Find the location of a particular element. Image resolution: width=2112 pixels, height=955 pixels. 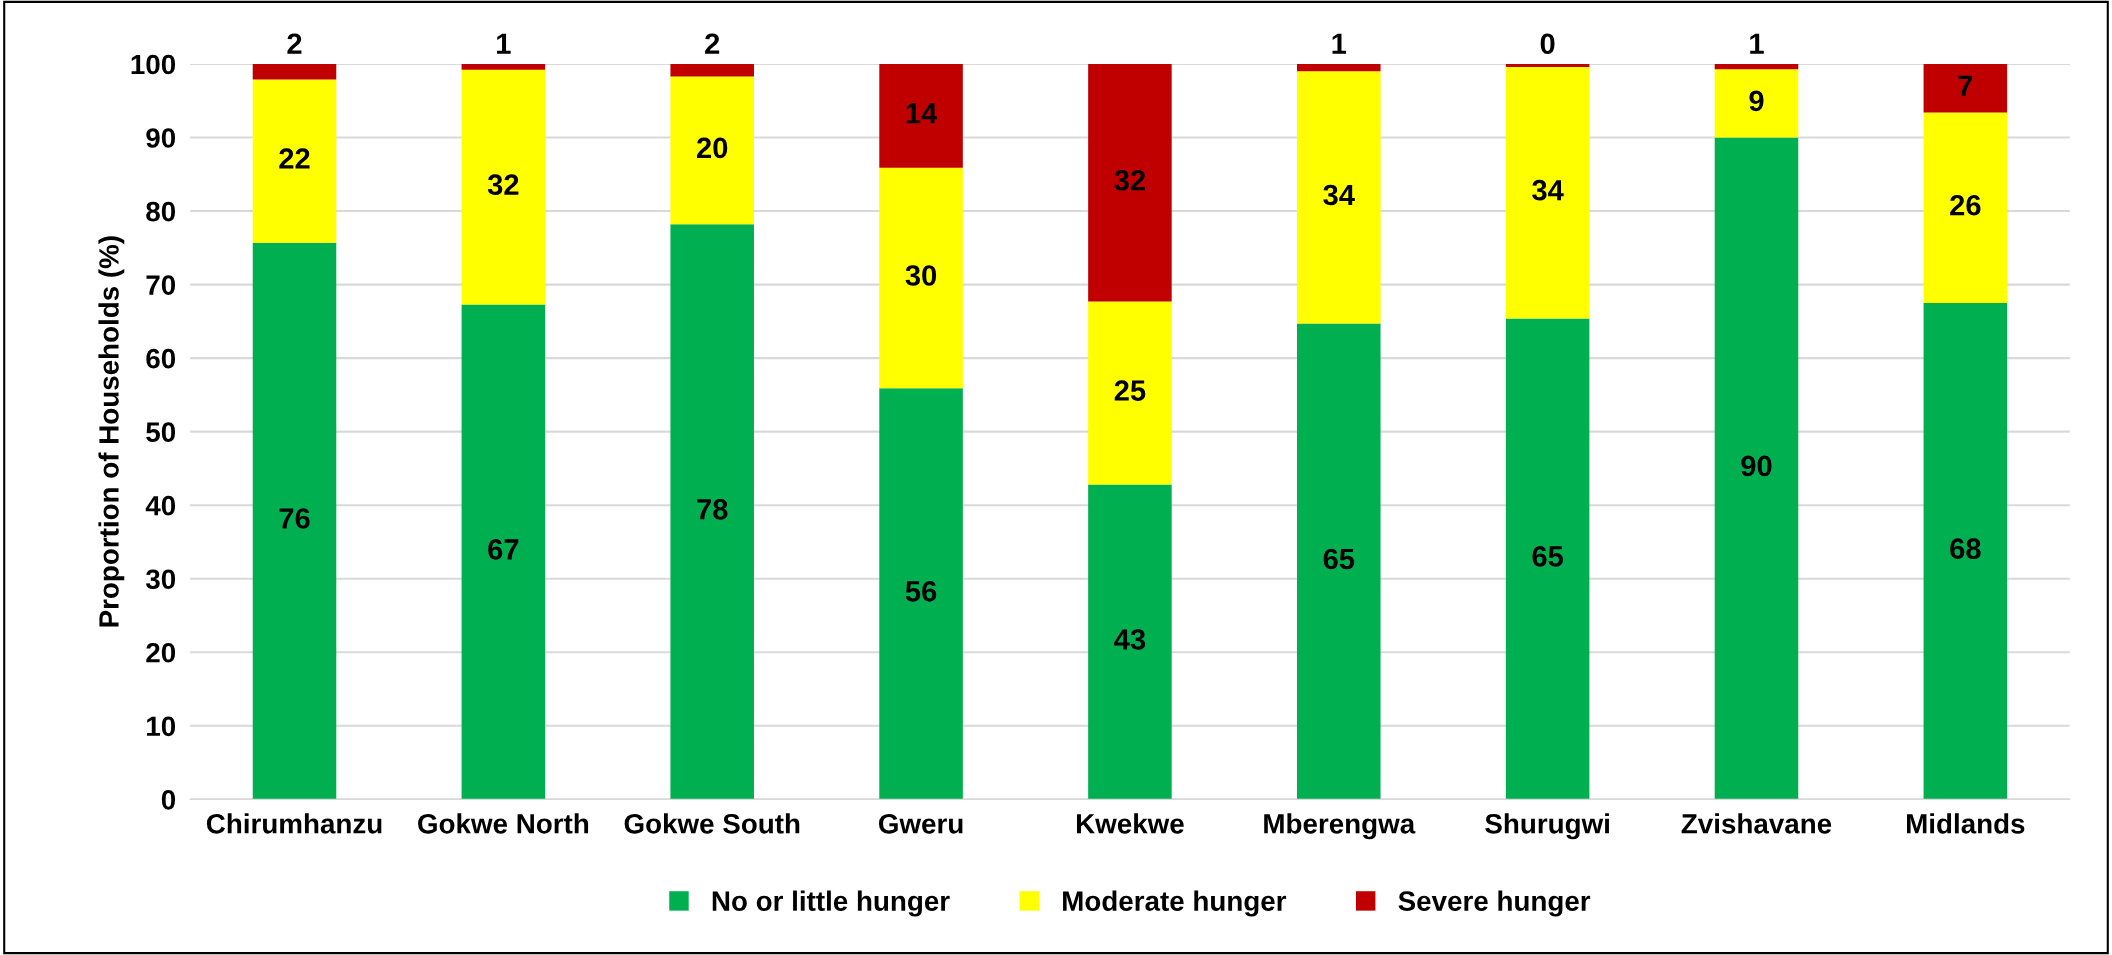

y-tick-label: 20 is located at coordinates (161, 652).